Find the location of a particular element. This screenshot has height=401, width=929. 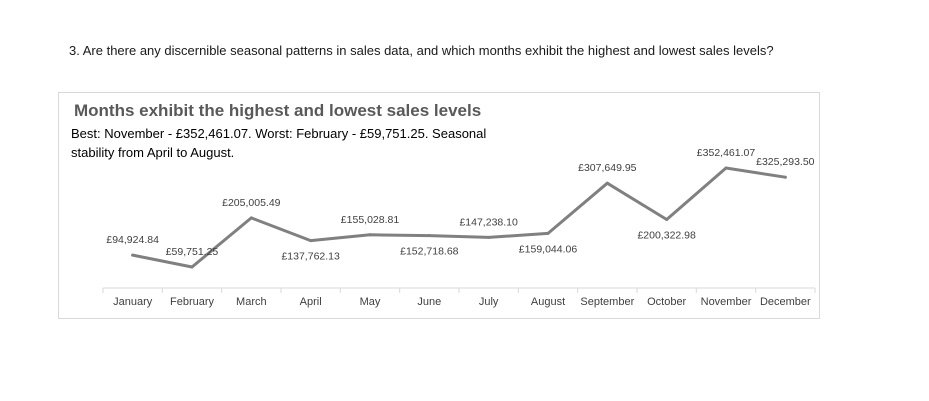

x-tick-label: January is located at coordinates (133, 302).